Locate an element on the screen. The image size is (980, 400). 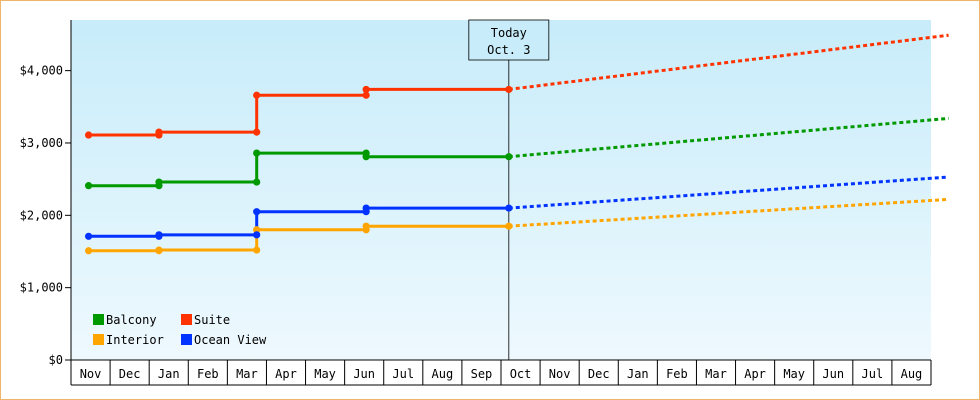
legend-swatch-interior is located at coordinates (98, 339).